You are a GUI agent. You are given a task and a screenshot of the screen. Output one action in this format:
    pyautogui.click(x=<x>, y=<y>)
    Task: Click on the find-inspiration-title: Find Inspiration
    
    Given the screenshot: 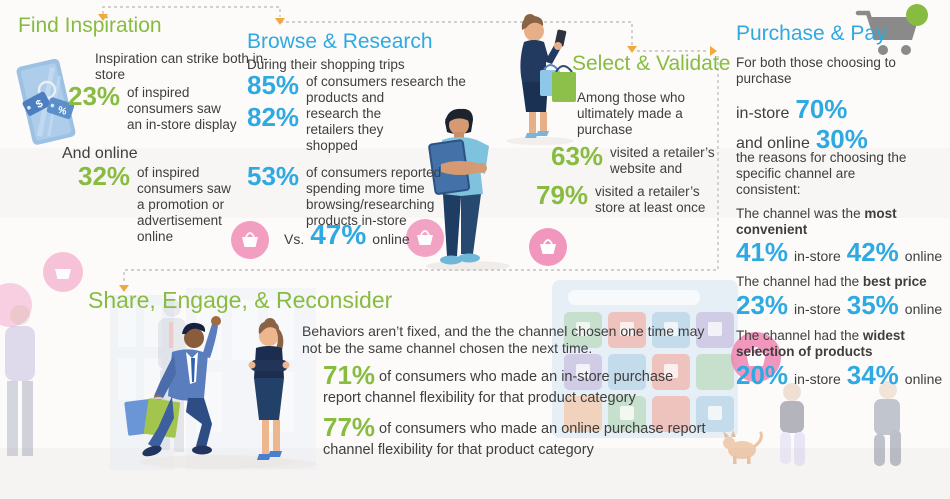 What is the action you would take?
    pyautogui.click(x=90, y=25)
    